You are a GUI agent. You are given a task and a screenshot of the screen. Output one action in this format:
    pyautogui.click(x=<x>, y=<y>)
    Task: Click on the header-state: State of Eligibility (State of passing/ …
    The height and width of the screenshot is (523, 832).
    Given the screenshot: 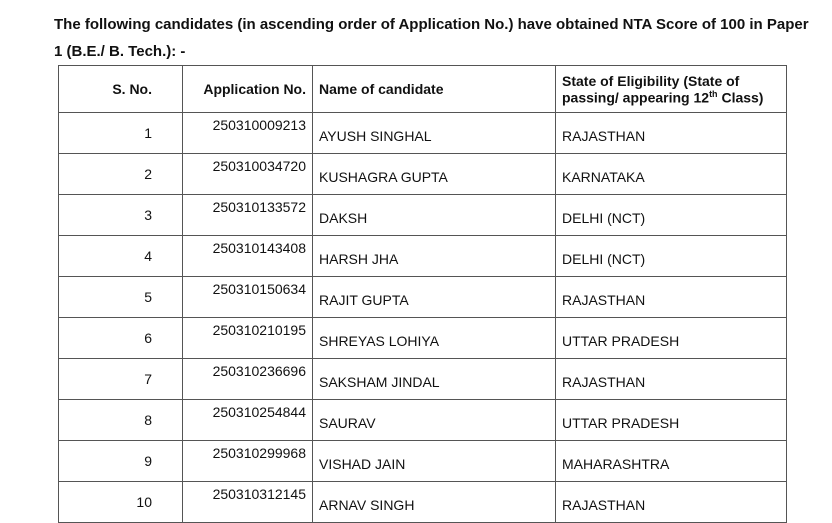 What is the action you would take?
    pyautogui.click(x=671, y=89)
    